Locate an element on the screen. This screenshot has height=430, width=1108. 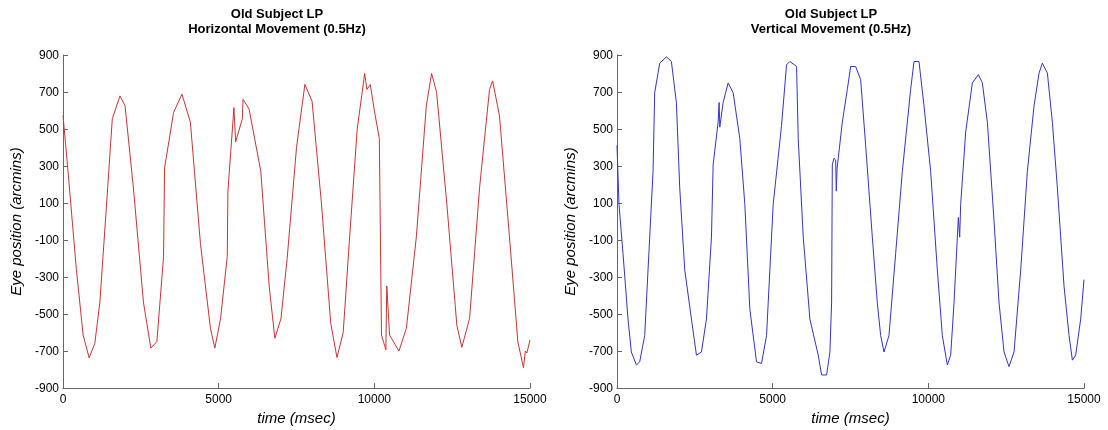
chart-subtitle: Vertical Movement (0.5Hz) is located at coordinates (831, 28).